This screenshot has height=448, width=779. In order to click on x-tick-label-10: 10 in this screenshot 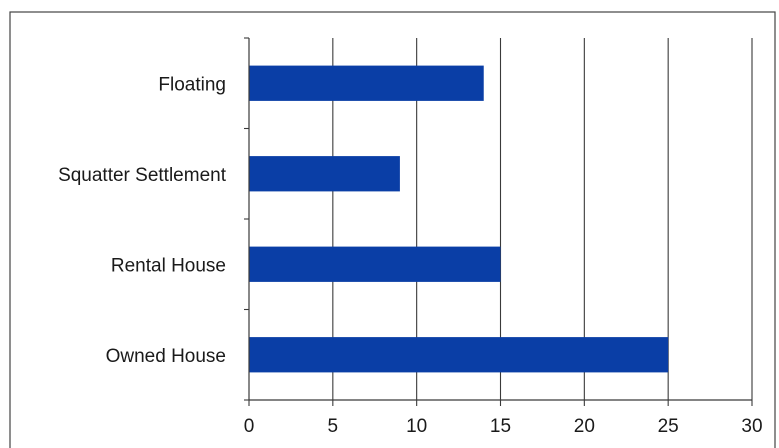, I will do `click(416, 426)`.